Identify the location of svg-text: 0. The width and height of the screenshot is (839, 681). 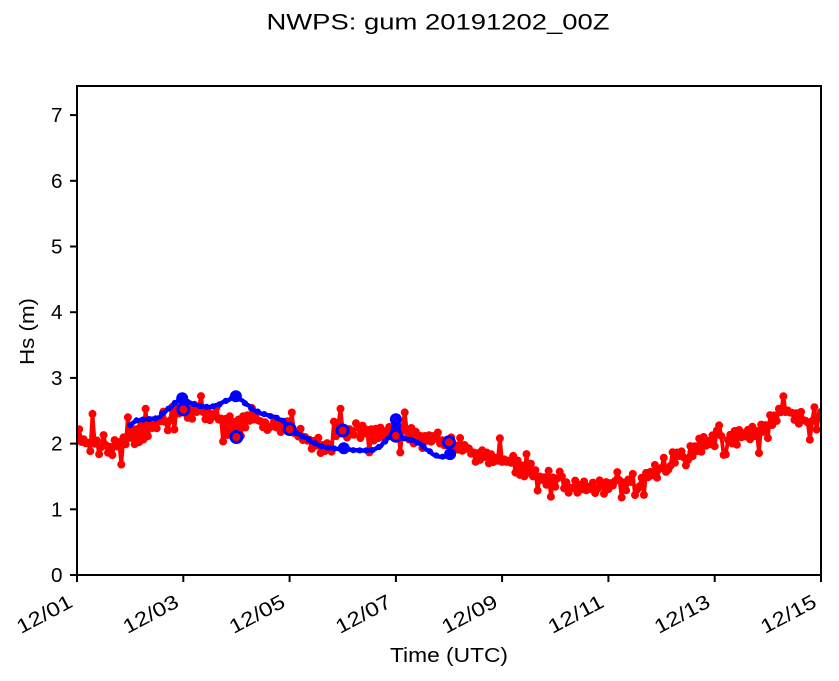
(57, 576).